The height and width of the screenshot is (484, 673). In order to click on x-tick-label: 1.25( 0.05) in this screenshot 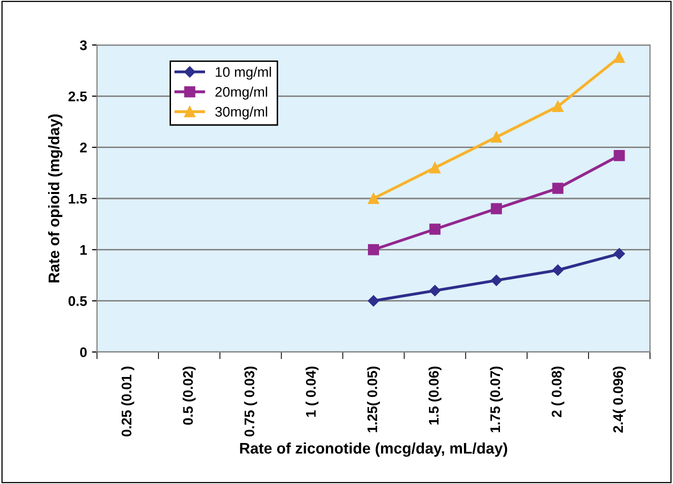, I will do `click(373, 399)`.